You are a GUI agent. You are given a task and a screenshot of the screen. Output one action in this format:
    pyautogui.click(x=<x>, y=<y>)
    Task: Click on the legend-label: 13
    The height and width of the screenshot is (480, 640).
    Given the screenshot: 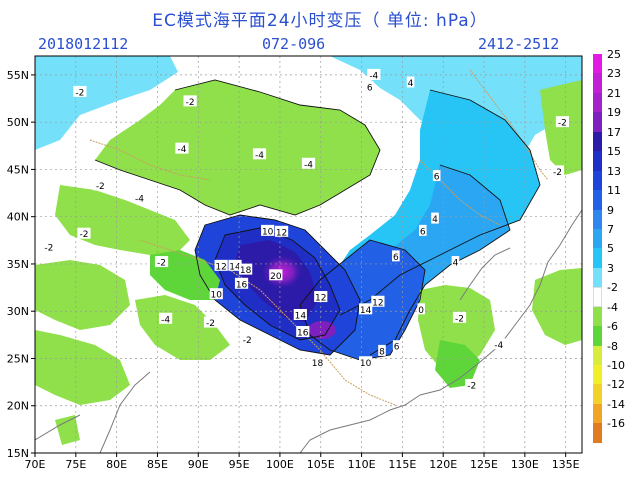 What is the action you would take?
    pyautogui.click(x=614, y=171)
    